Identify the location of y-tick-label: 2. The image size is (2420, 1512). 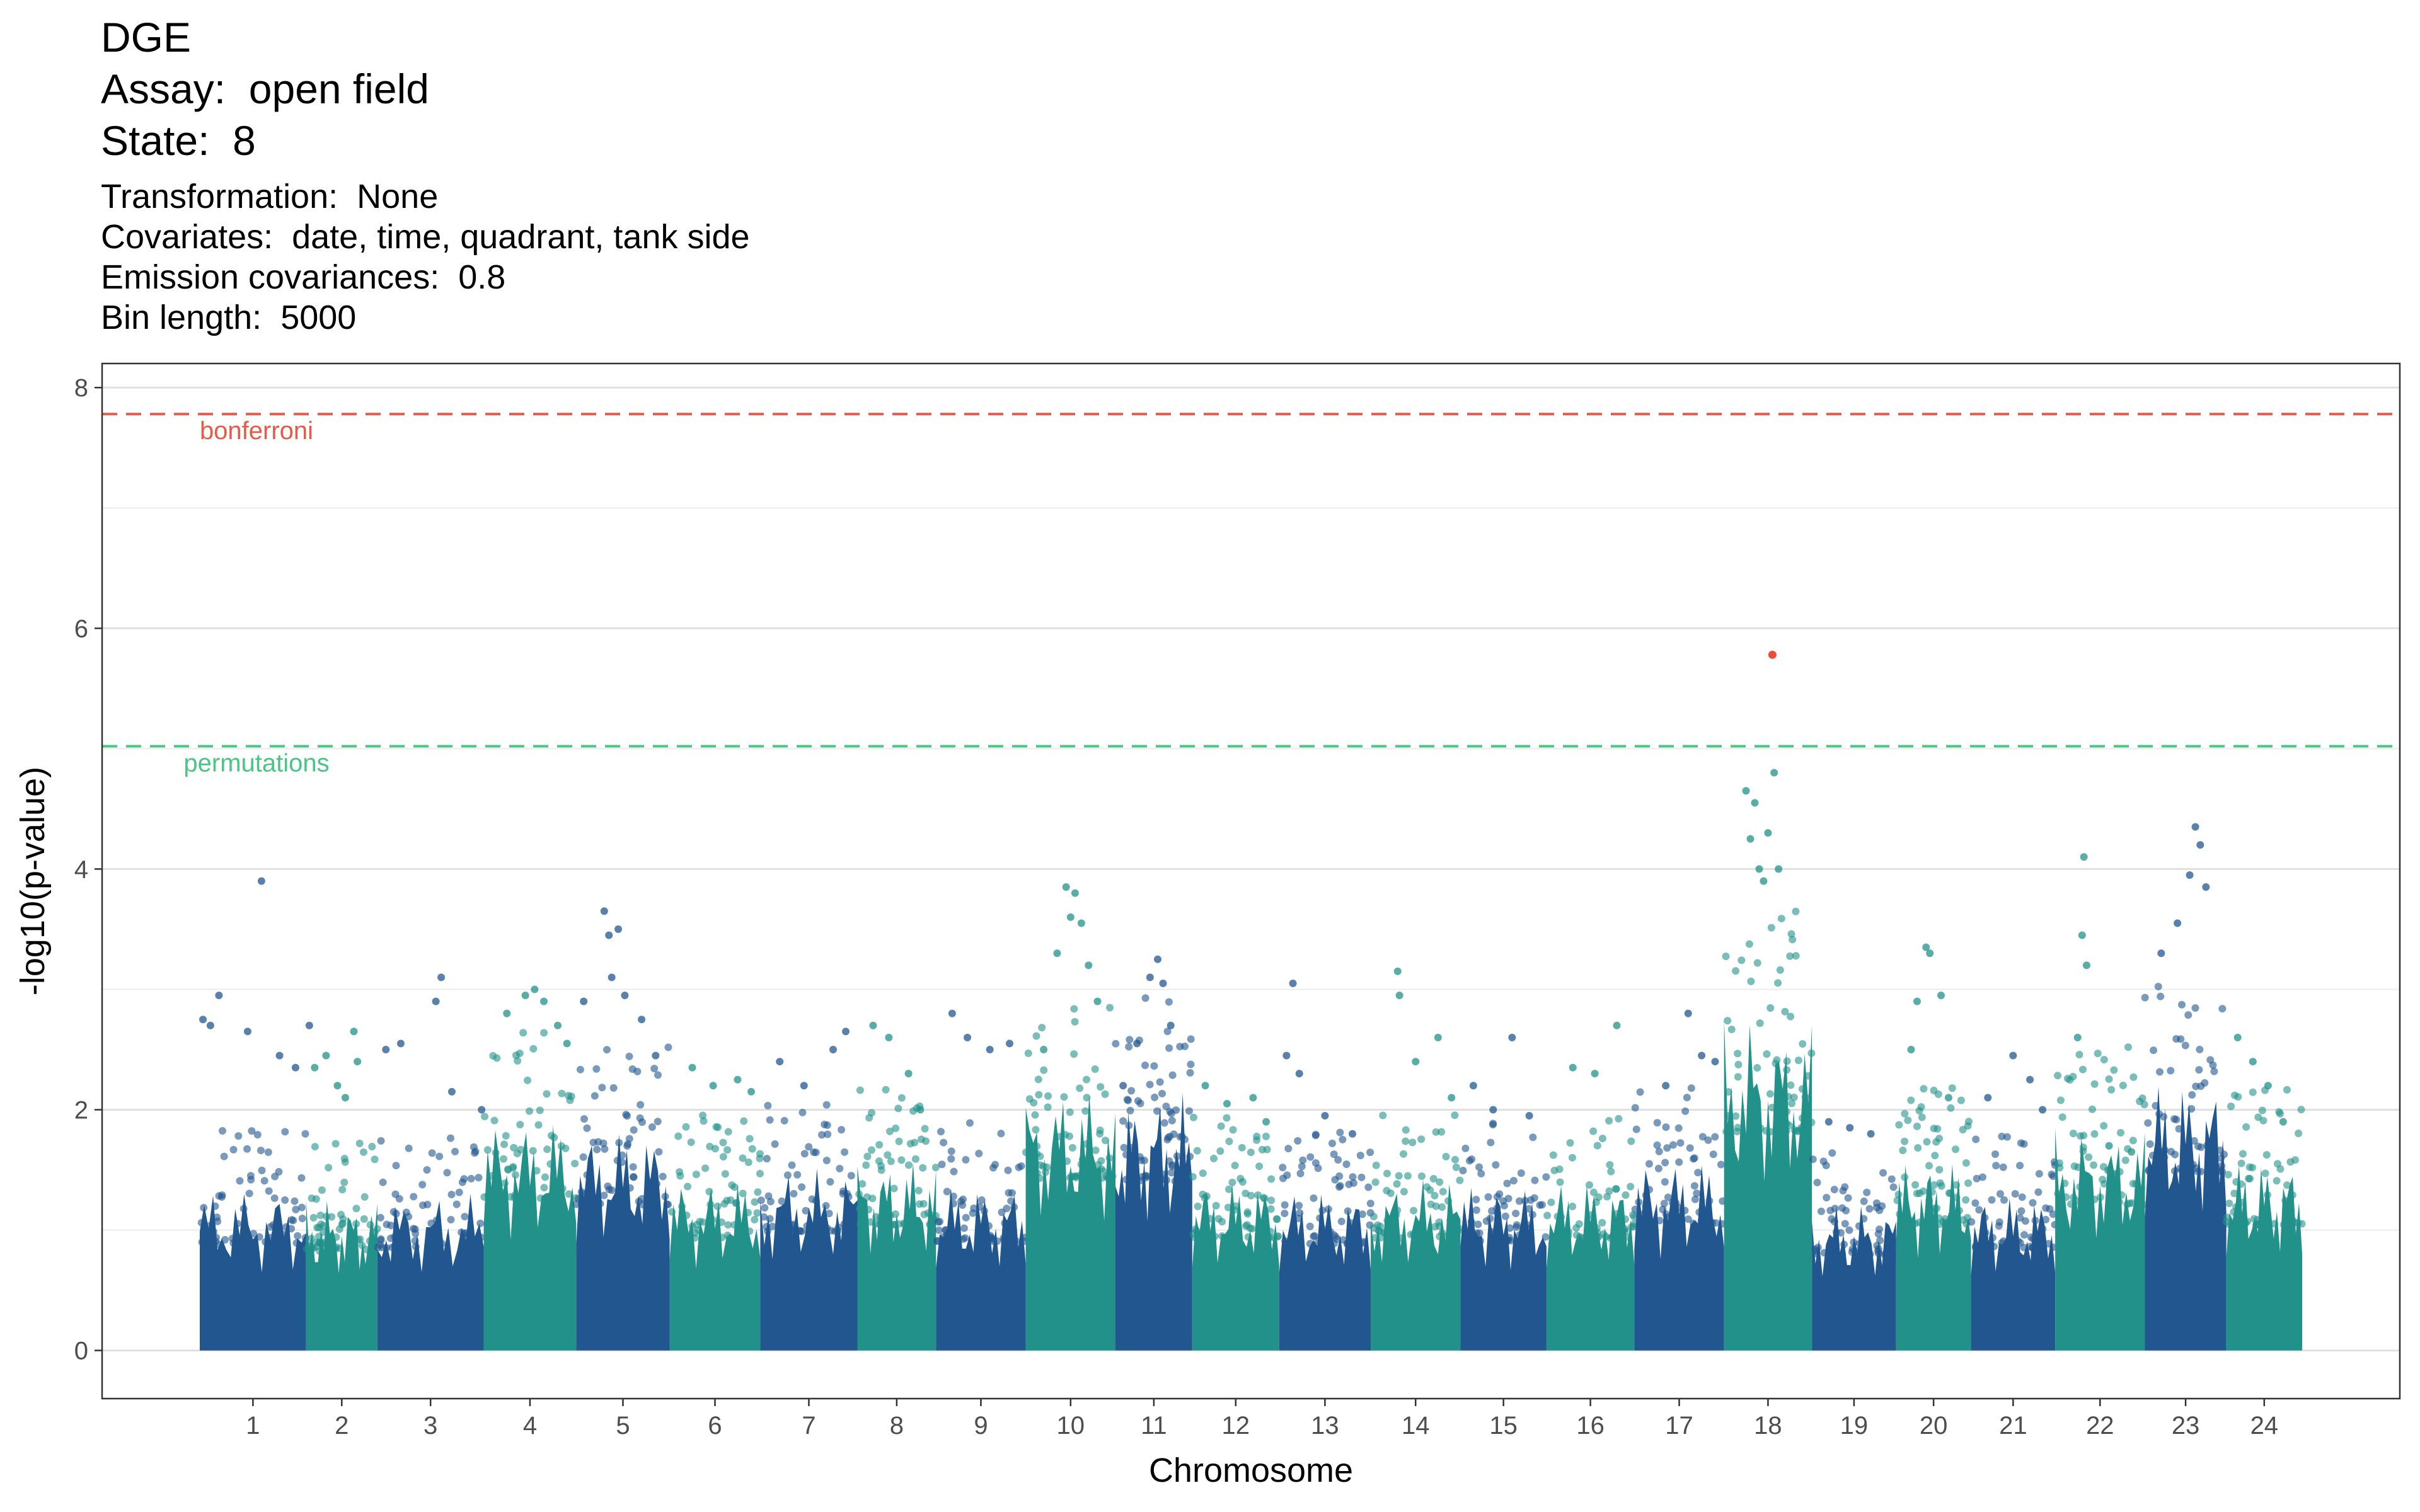
(81, 1110).